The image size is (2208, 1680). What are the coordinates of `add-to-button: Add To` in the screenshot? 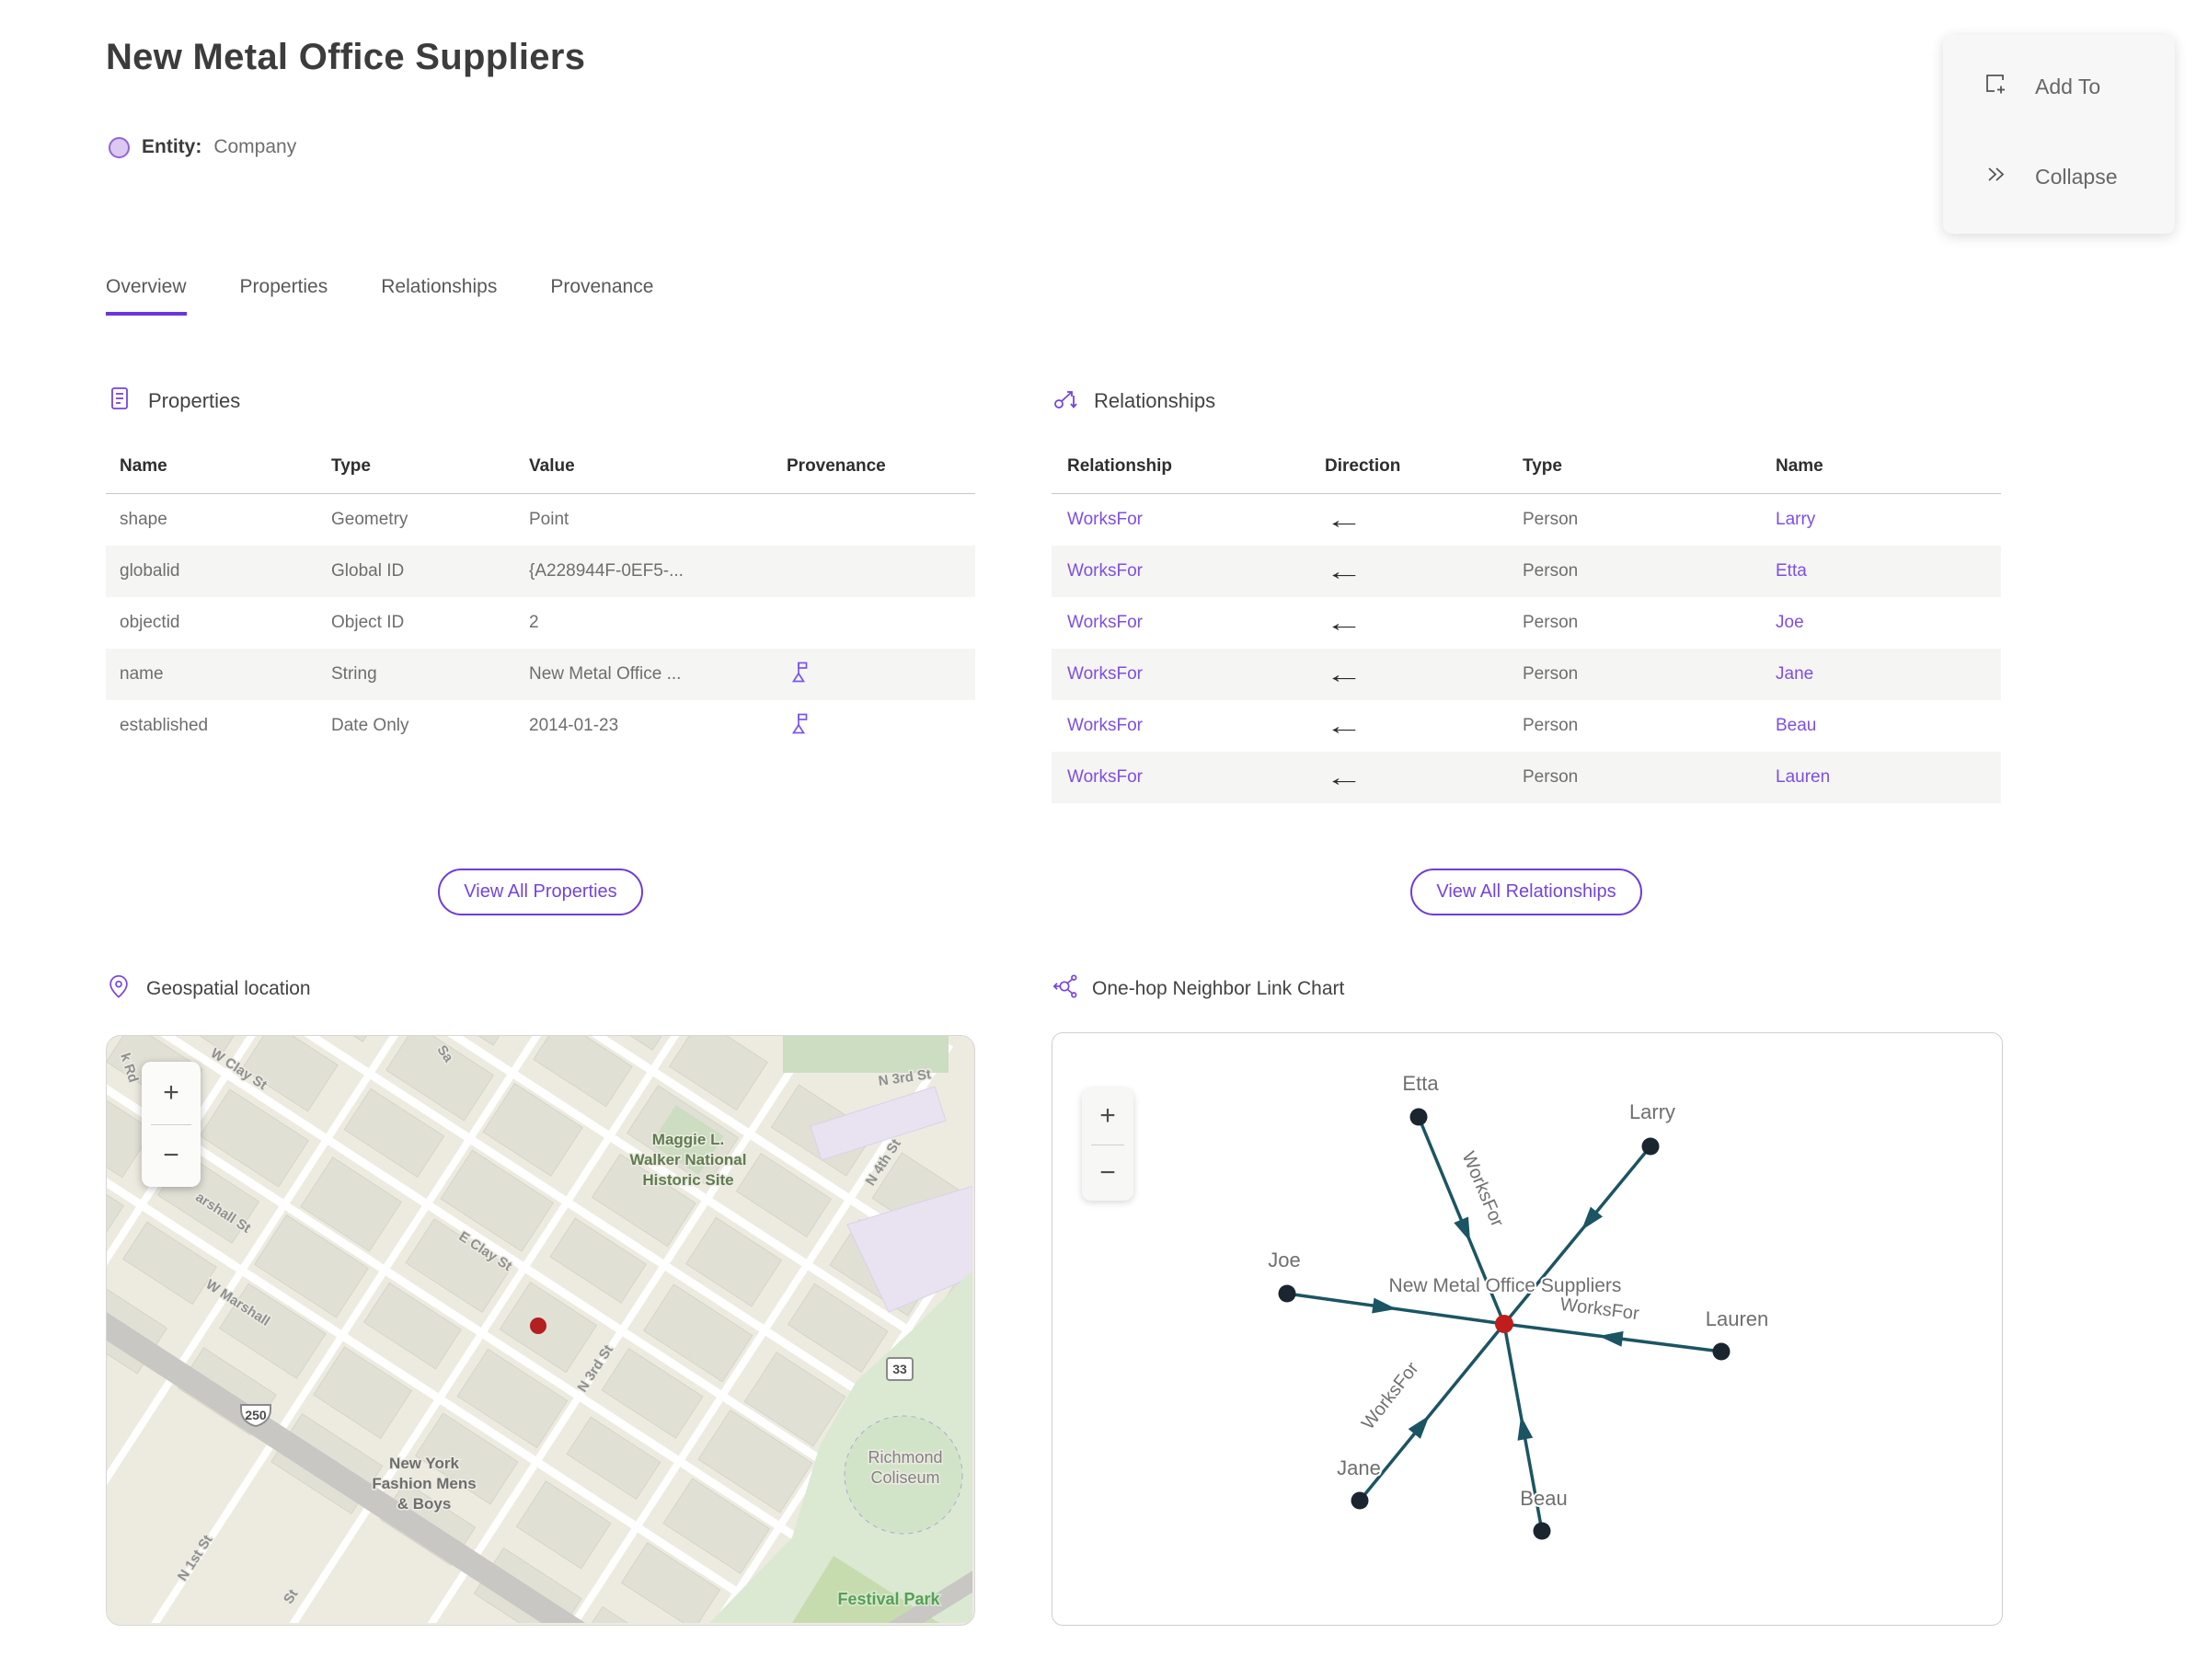 It's located at (2059, 86).